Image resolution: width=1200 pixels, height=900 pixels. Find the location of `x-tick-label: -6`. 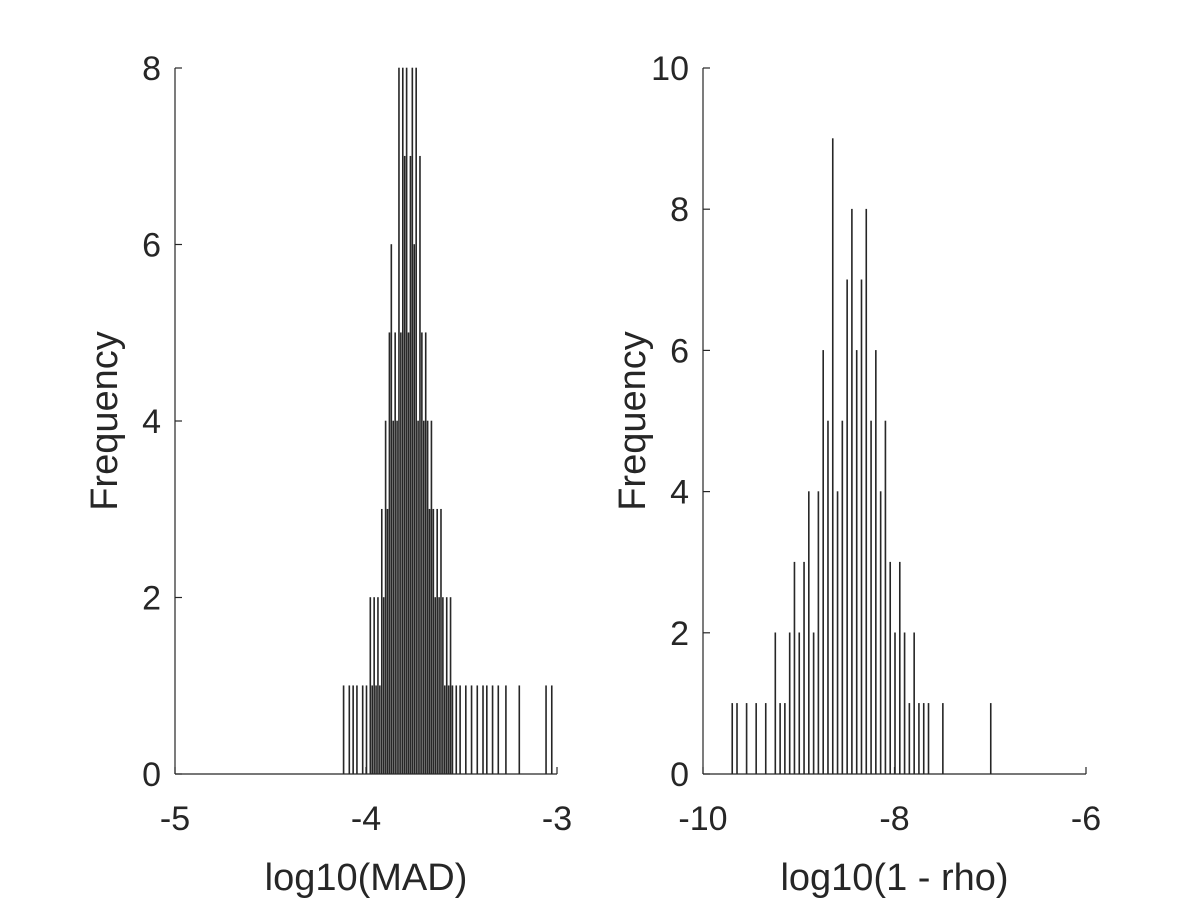

x-tick-label: -6 is located at coordinates (1086, 819).